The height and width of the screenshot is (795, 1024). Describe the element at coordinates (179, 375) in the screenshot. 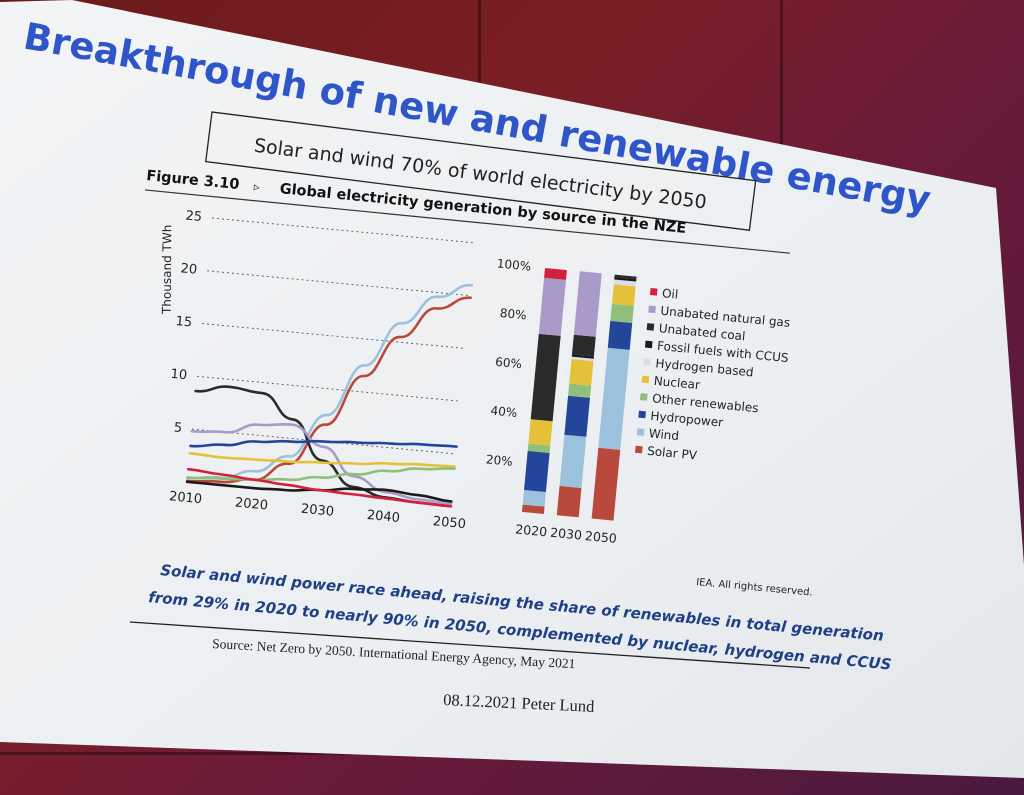

I see `y-tick-label: 10` at that location.